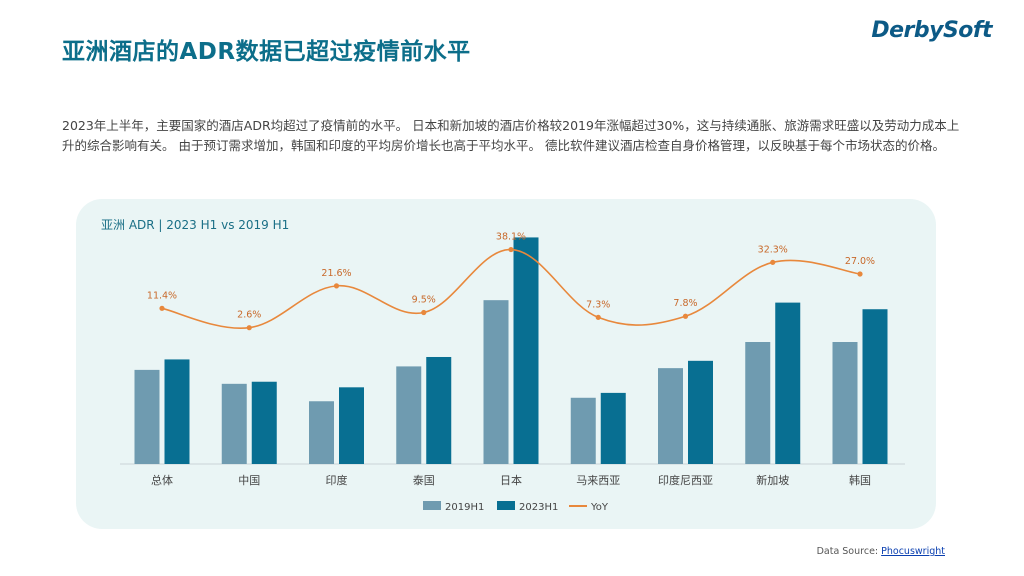 The image size is (1024, 576). I want to click on category-label: 泰国, so click(424, 480).